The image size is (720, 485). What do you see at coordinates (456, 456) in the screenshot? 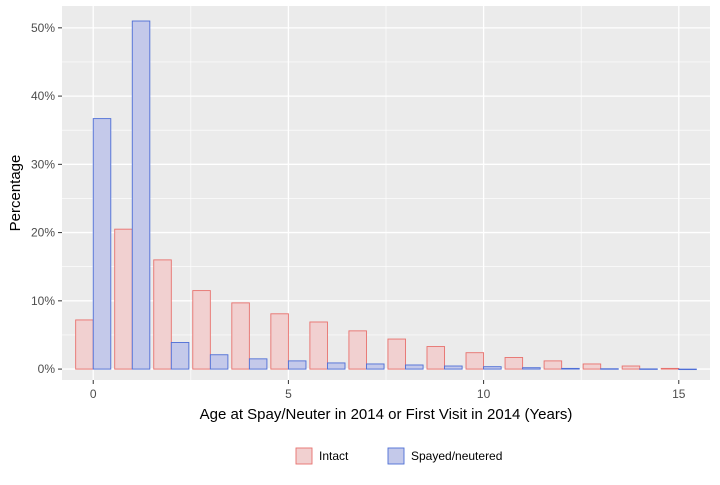
I see `legend-label: Spayed/neutered` at bounding box center [456, 456].